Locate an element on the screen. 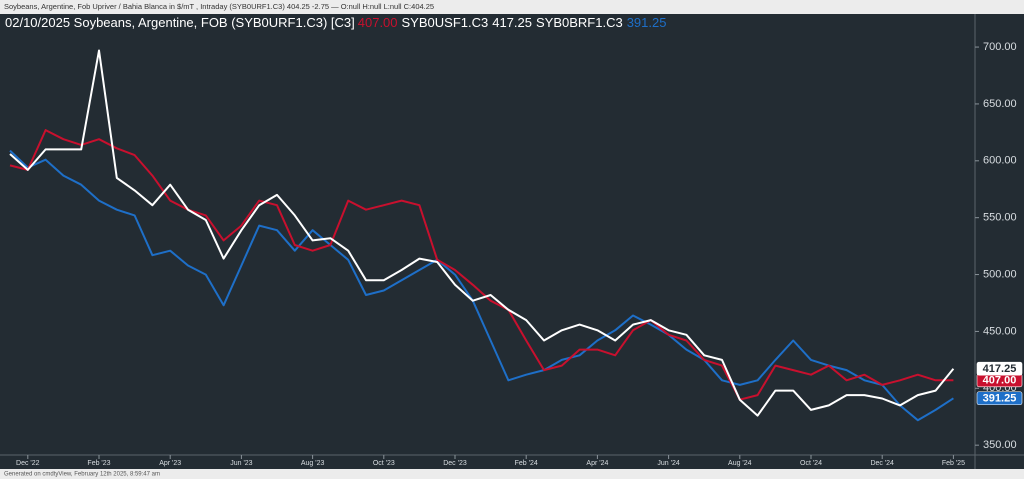 The image size is (1024, 479). last-value-badge: 391.25 is located at coordinates (999, 398).